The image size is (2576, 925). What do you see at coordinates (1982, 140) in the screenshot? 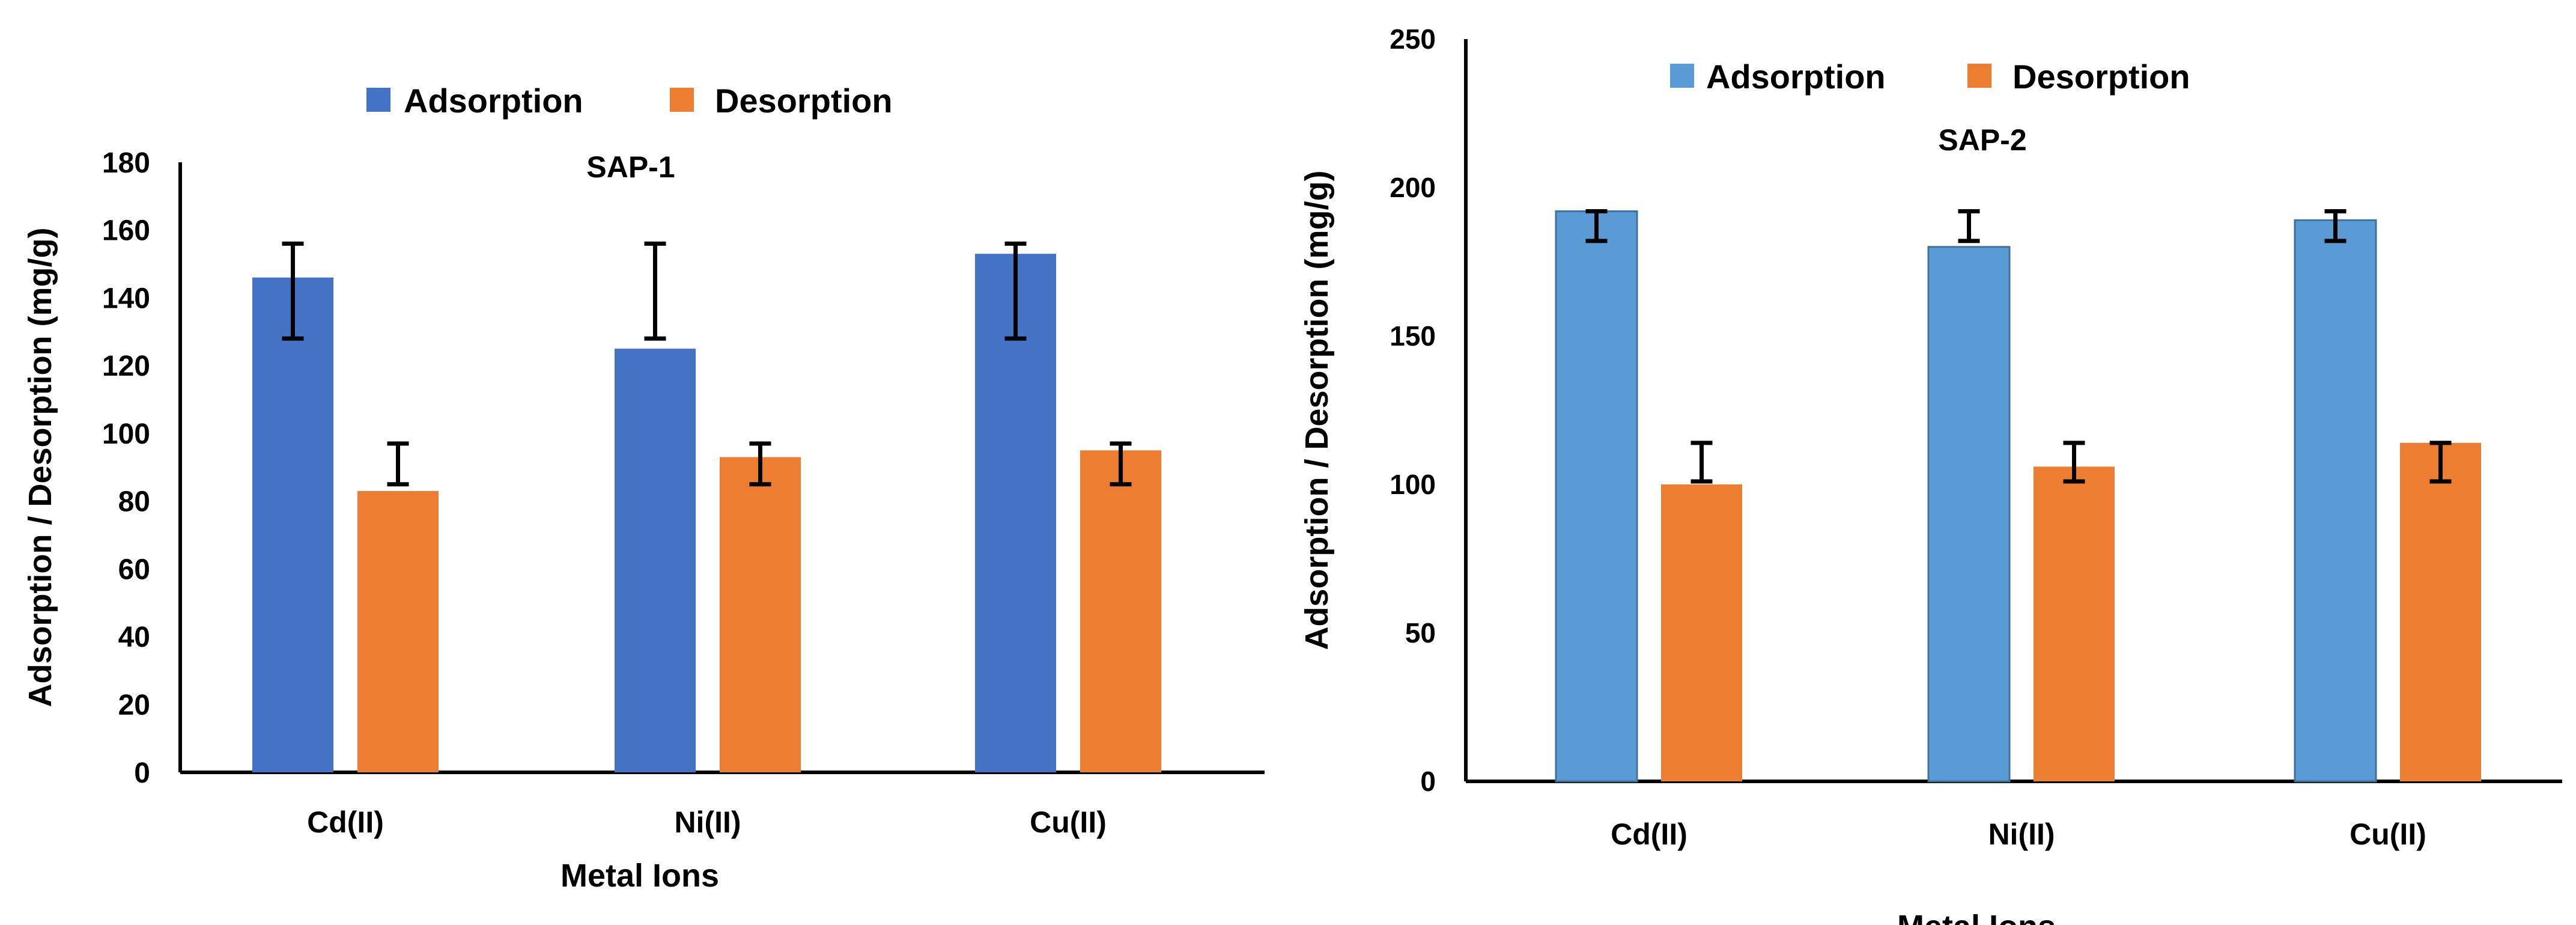
I see `chart-title: SAP-2` at bounding box center [1982, 140].